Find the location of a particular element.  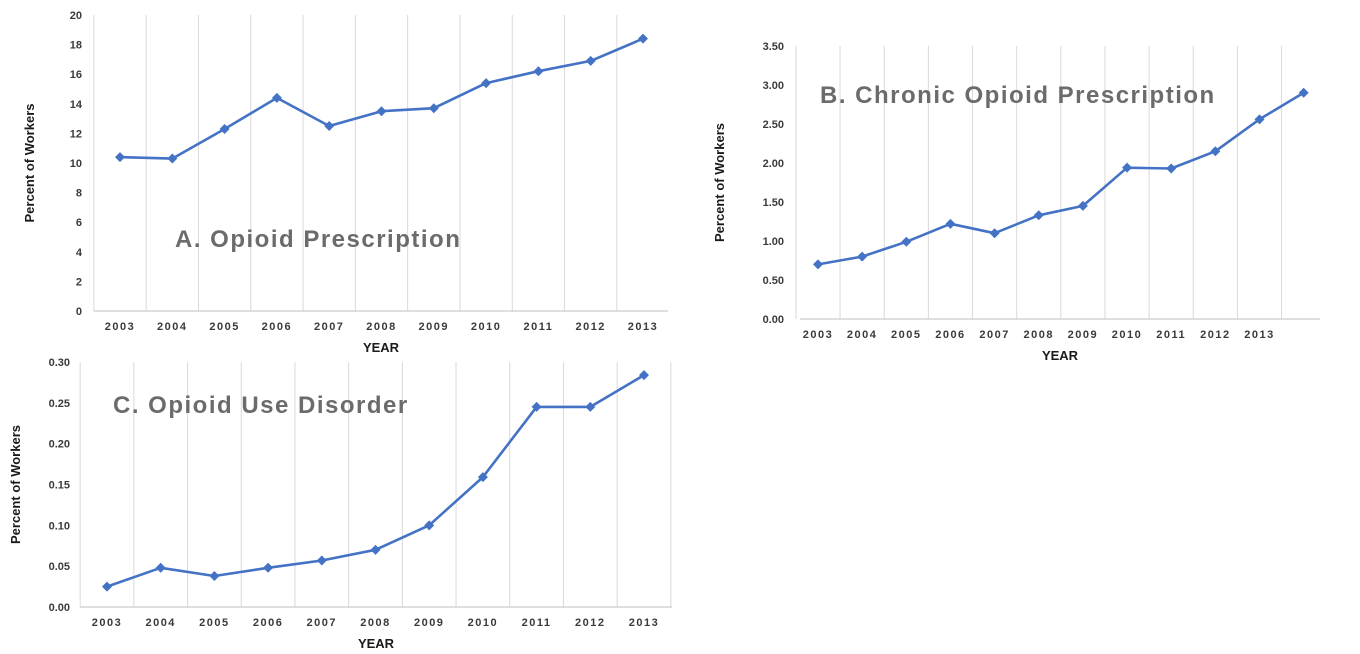

x-tick-a-7: 2010 is located at coordinates (486, 327).